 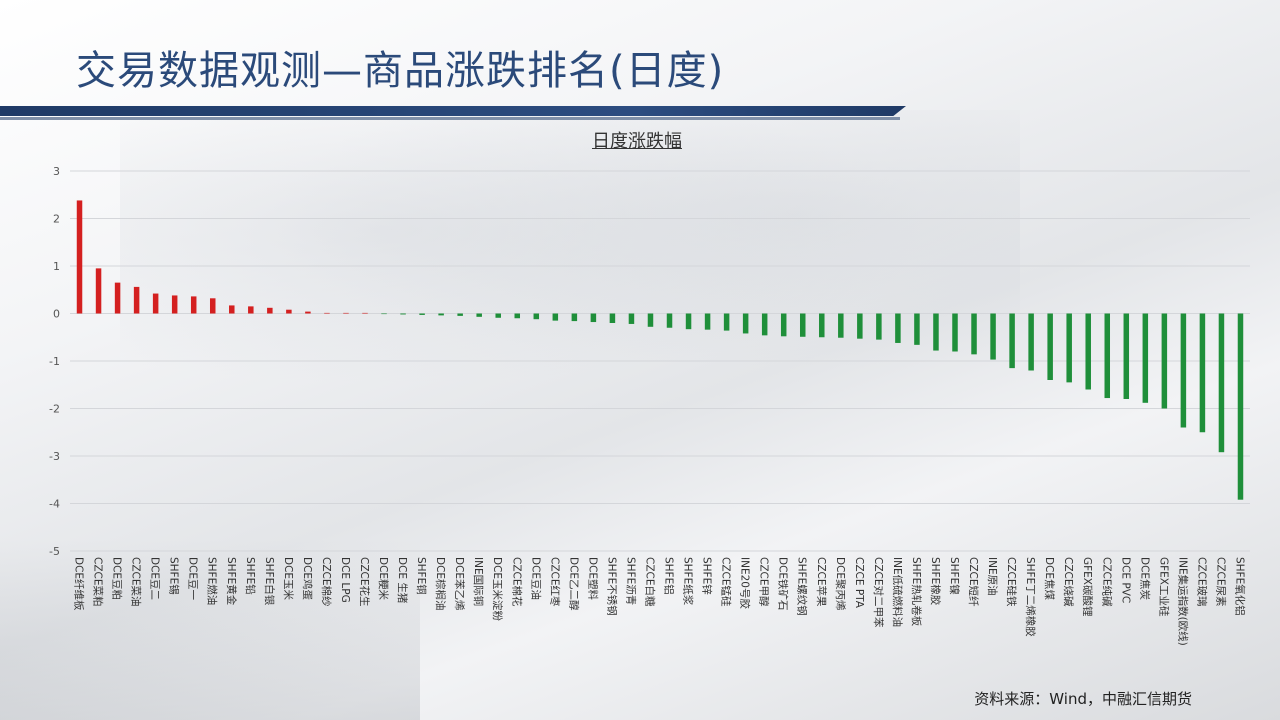 What do you see at coordinates (592, 579) in the screenshot?
I see `x-tick-label: DCE塑料` at bounding box center [592, 579].